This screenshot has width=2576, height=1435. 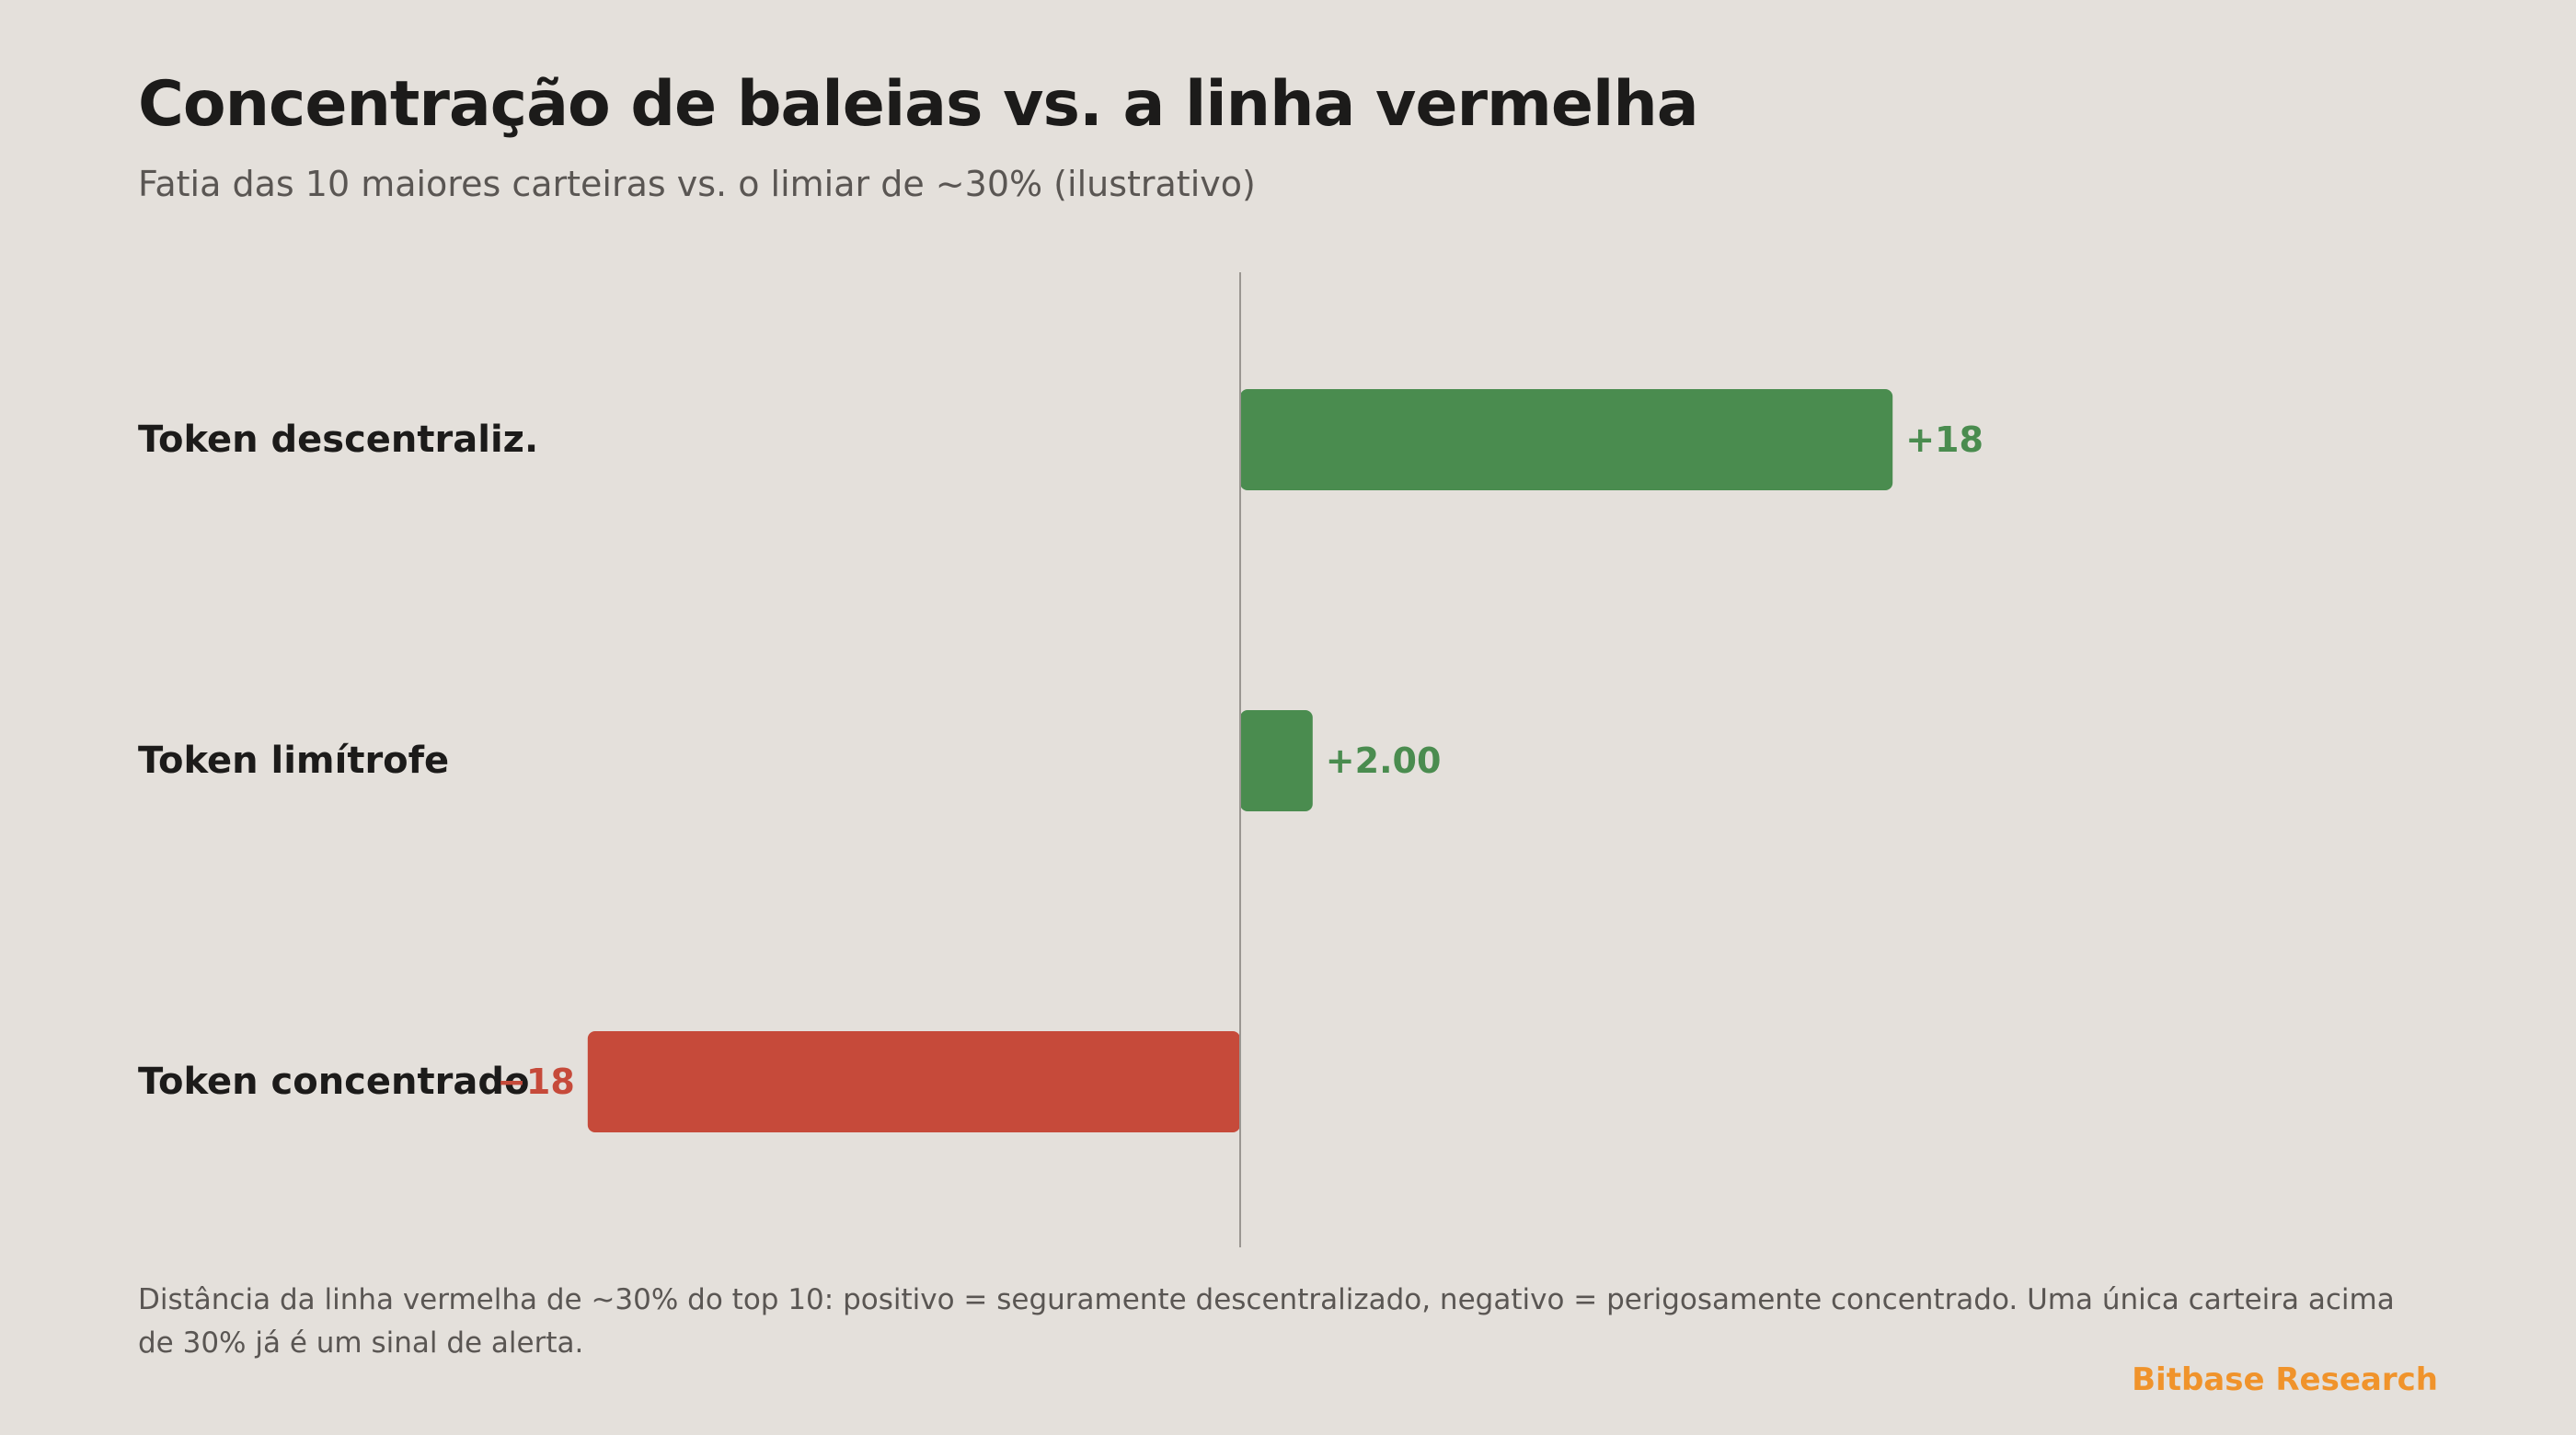 What do you see at coordinates (338, 440) in the screenshot?
I see `category-label: Token descentraliz.` at bounding box center [338, 440].